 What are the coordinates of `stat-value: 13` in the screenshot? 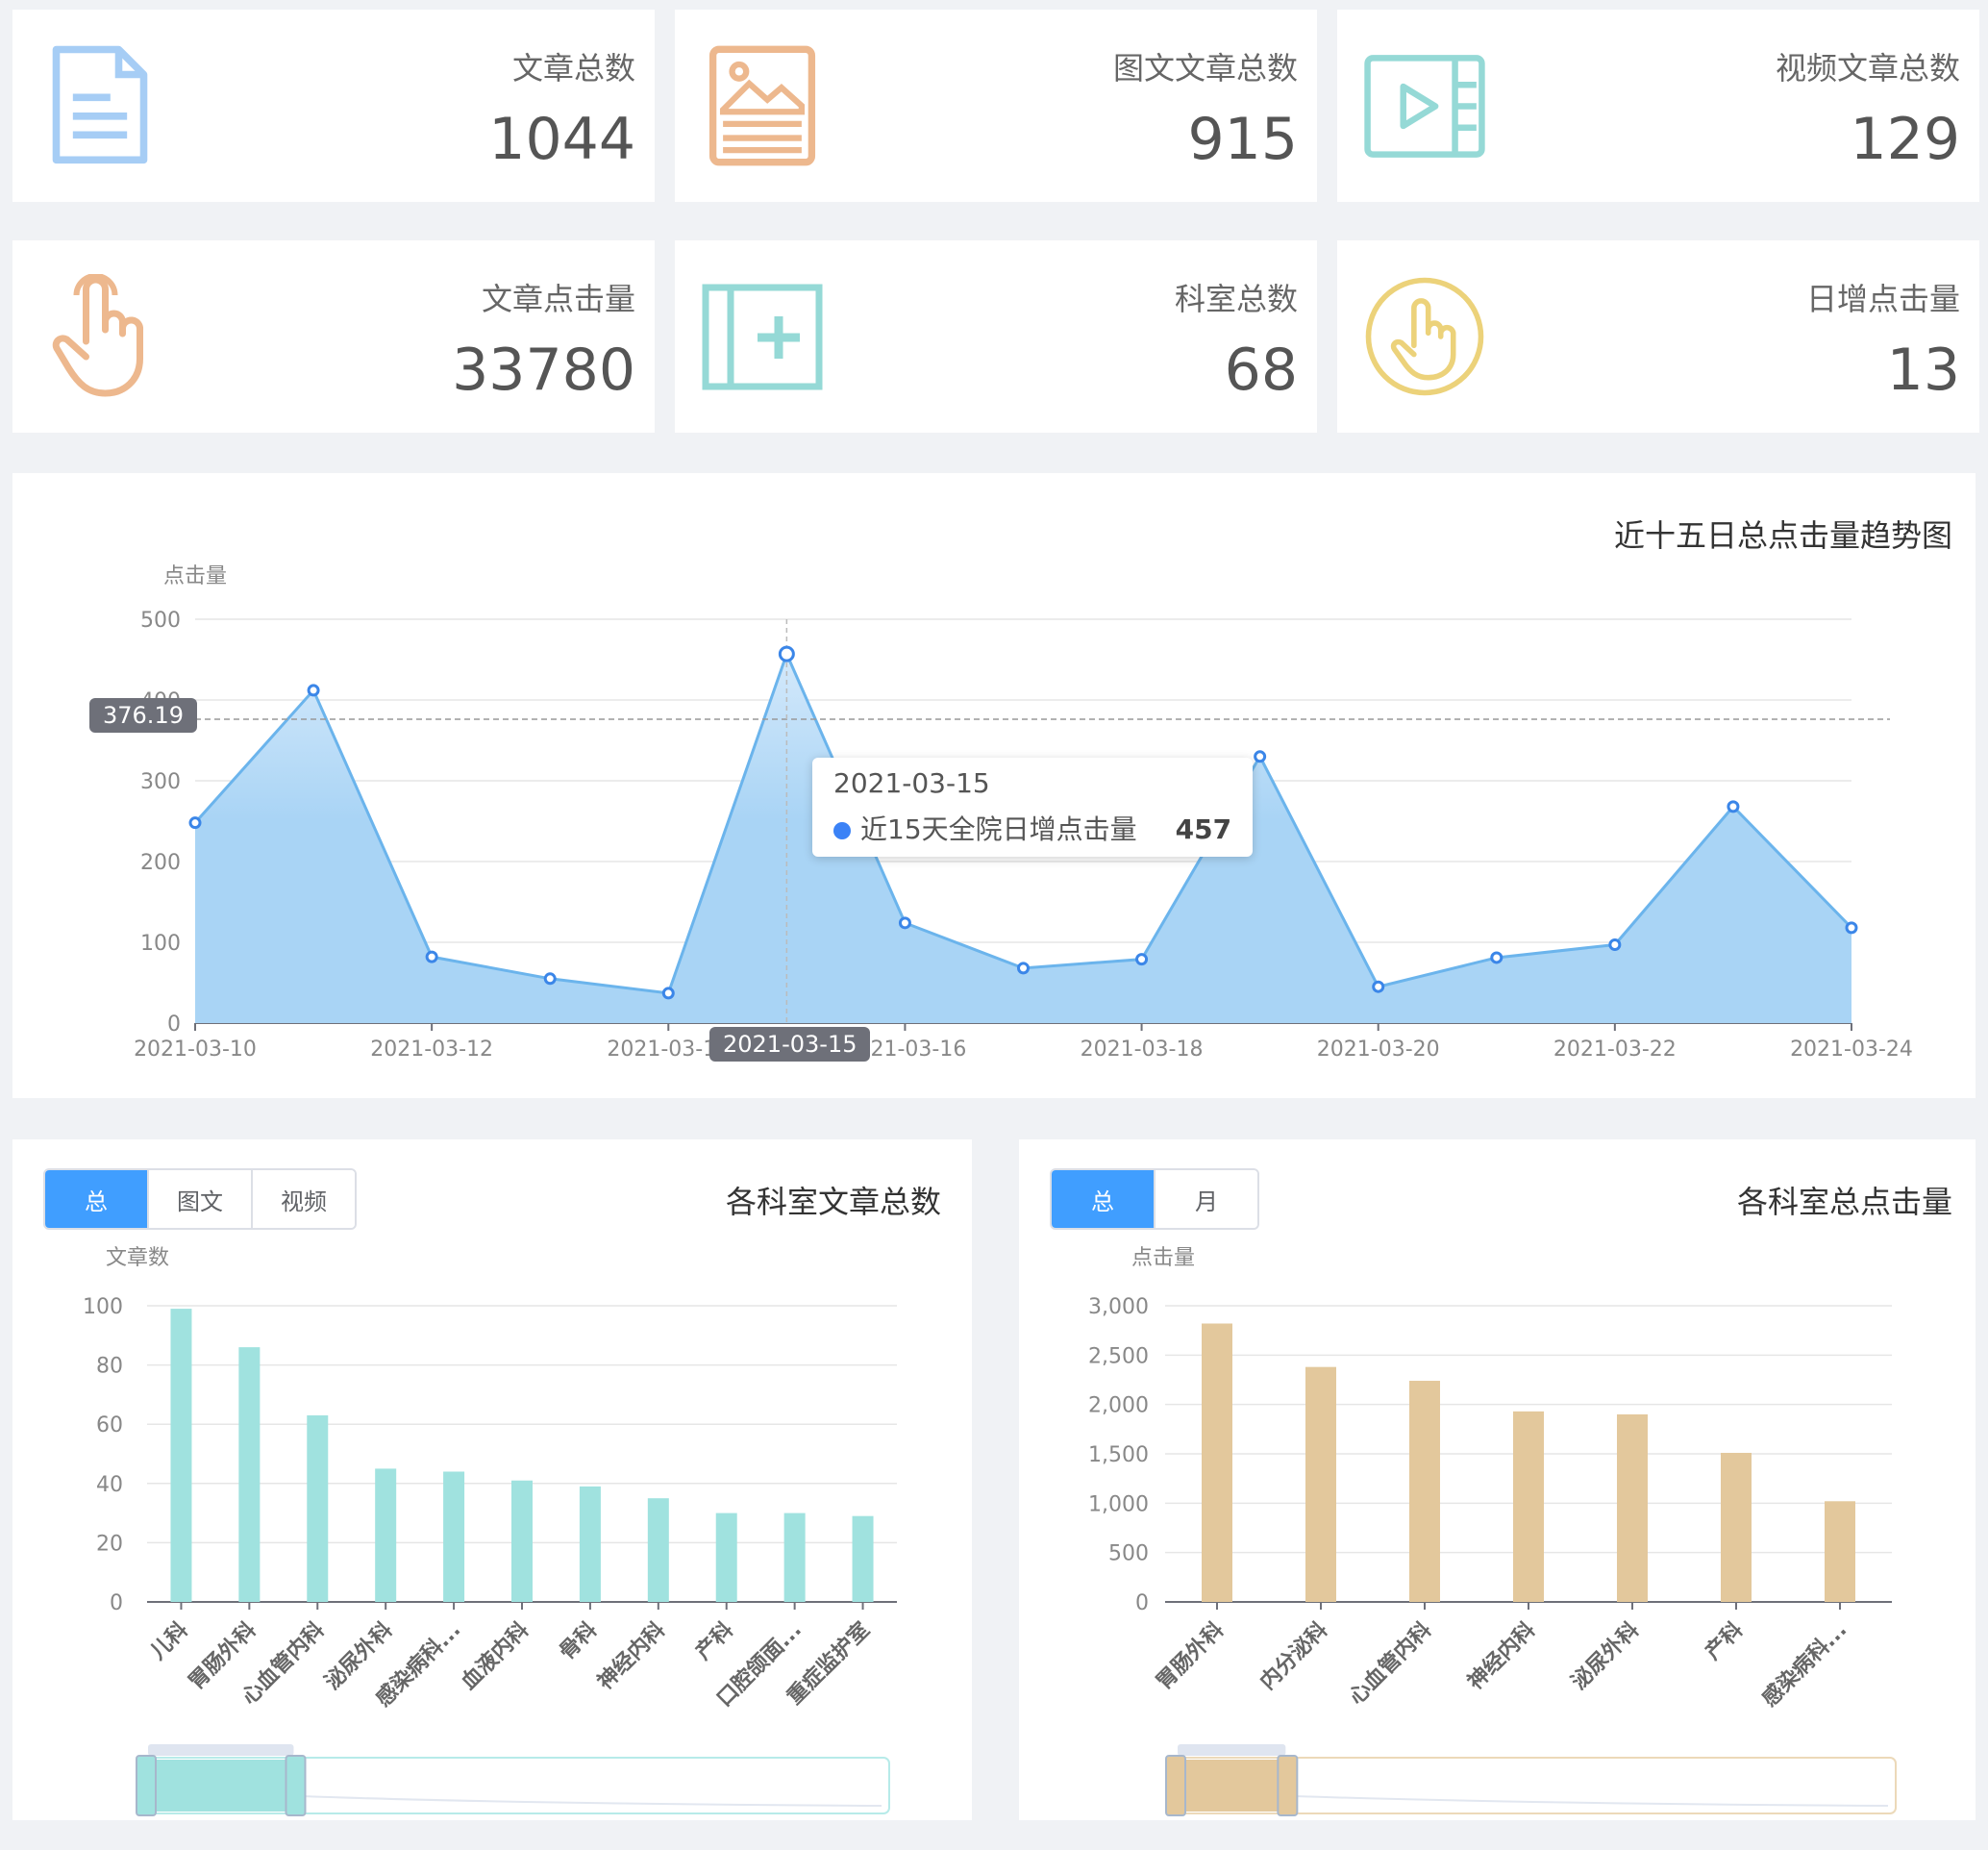 It's located at (1923, 370).